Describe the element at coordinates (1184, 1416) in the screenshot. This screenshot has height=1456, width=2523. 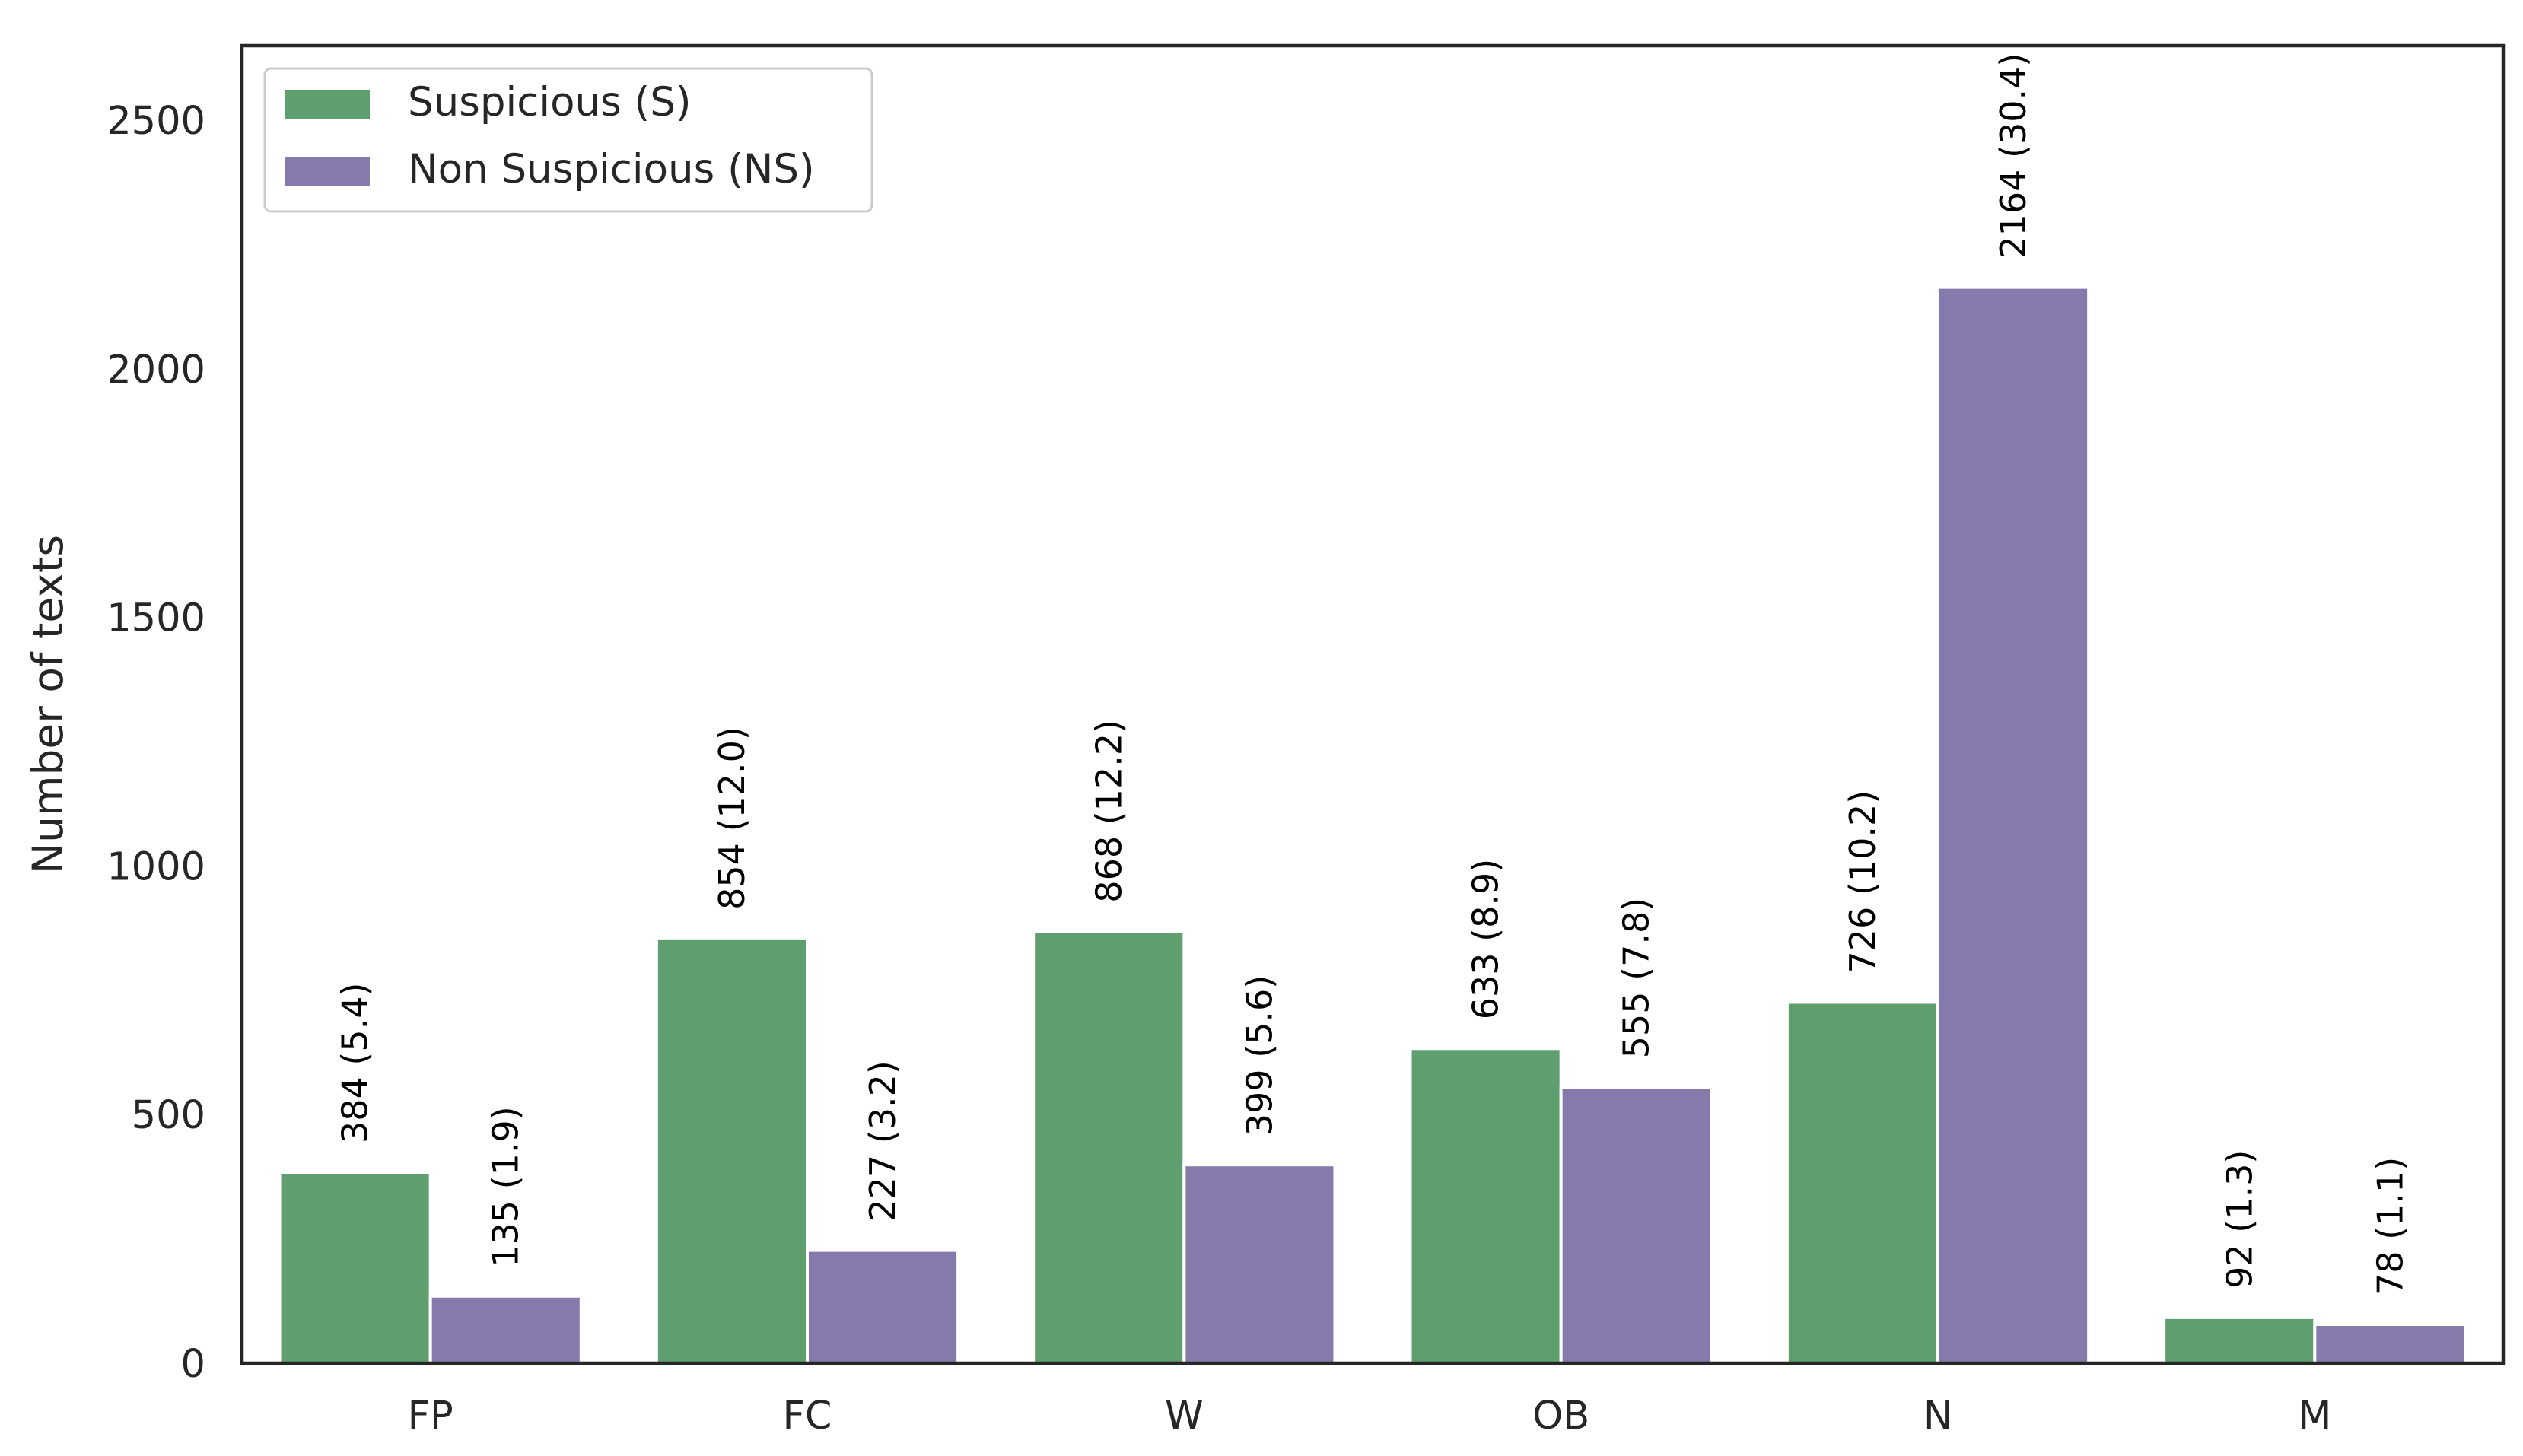
I see `x-tick-label: W` at that location.